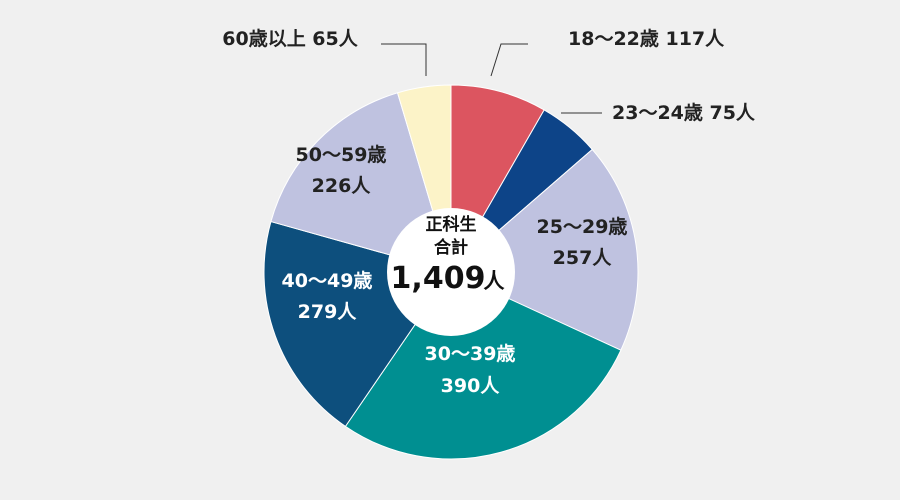 The height and width of the screenshot is (500, 900). What do you see at coordinates (342, 186) in the screenshot?
I see `slice-value-label-5: 226人` at bounding box center [342, 186].